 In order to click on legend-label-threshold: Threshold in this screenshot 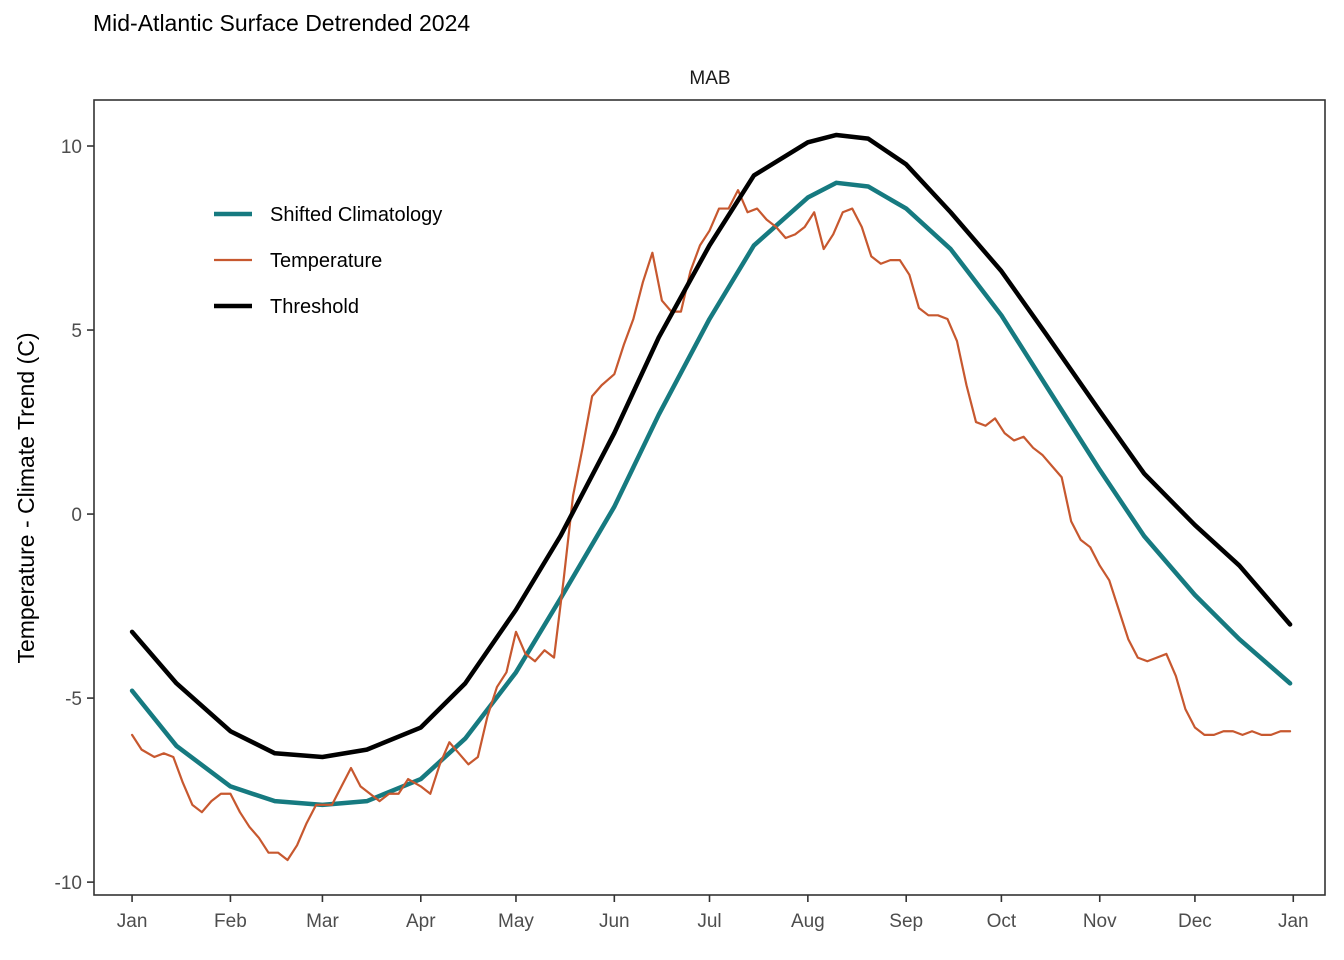, I will do `click(314, 307)`.